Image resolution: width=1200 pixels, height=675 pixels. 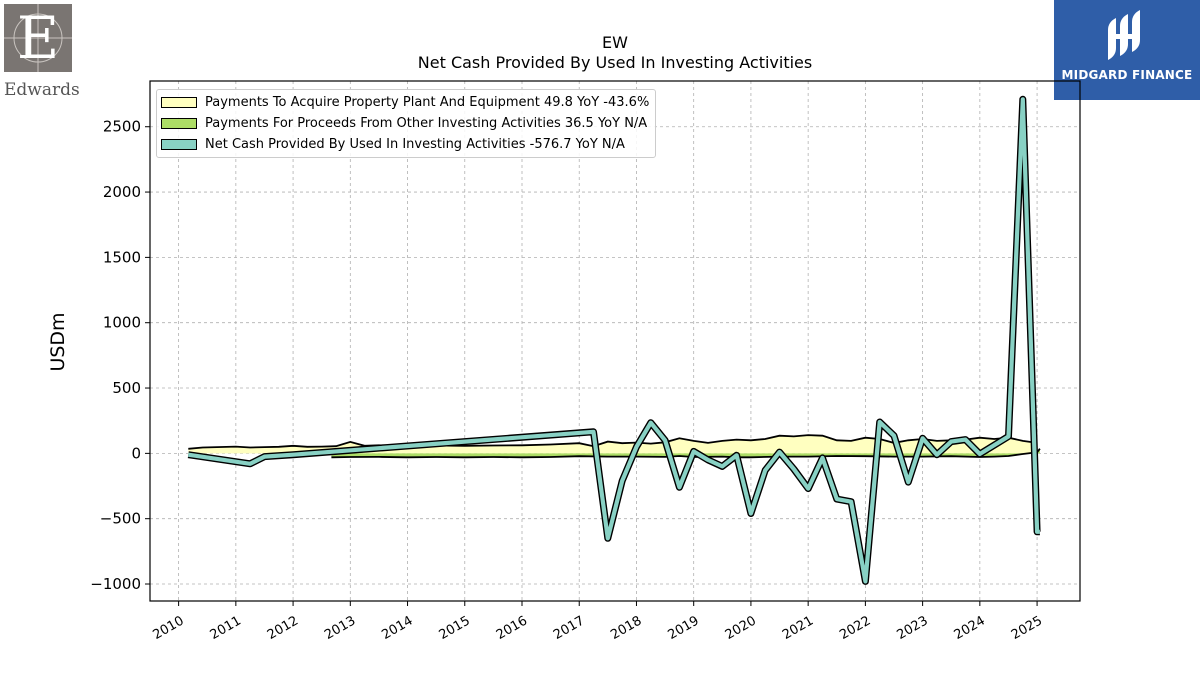 I want to click on edwards-logo-wordmark: Edwards, so click(x=42, y=90).